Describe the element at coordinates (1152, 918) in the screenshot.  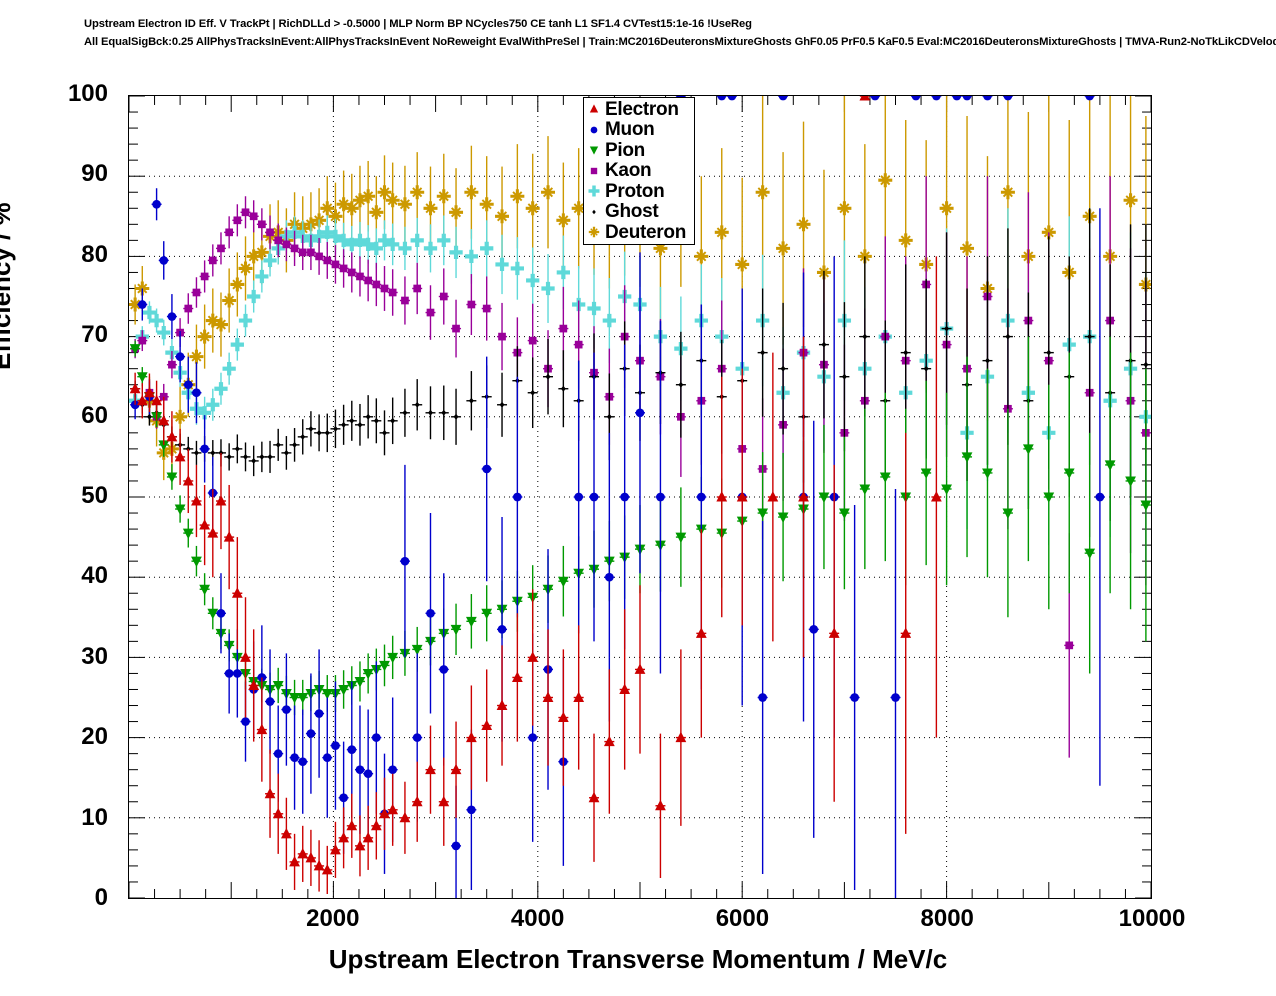
I see `x-tick-label: 10000` at that location.